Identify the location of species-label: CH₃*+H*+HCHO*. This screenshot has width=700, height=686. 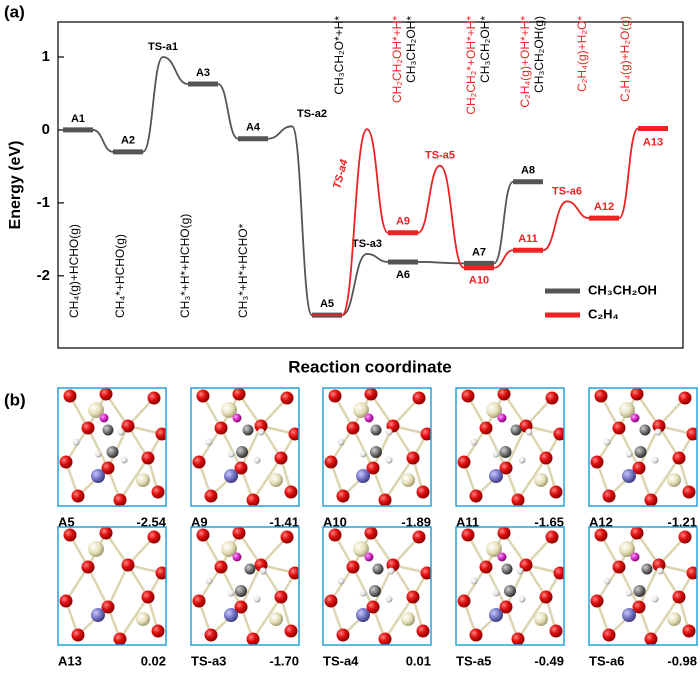
(243, 270).